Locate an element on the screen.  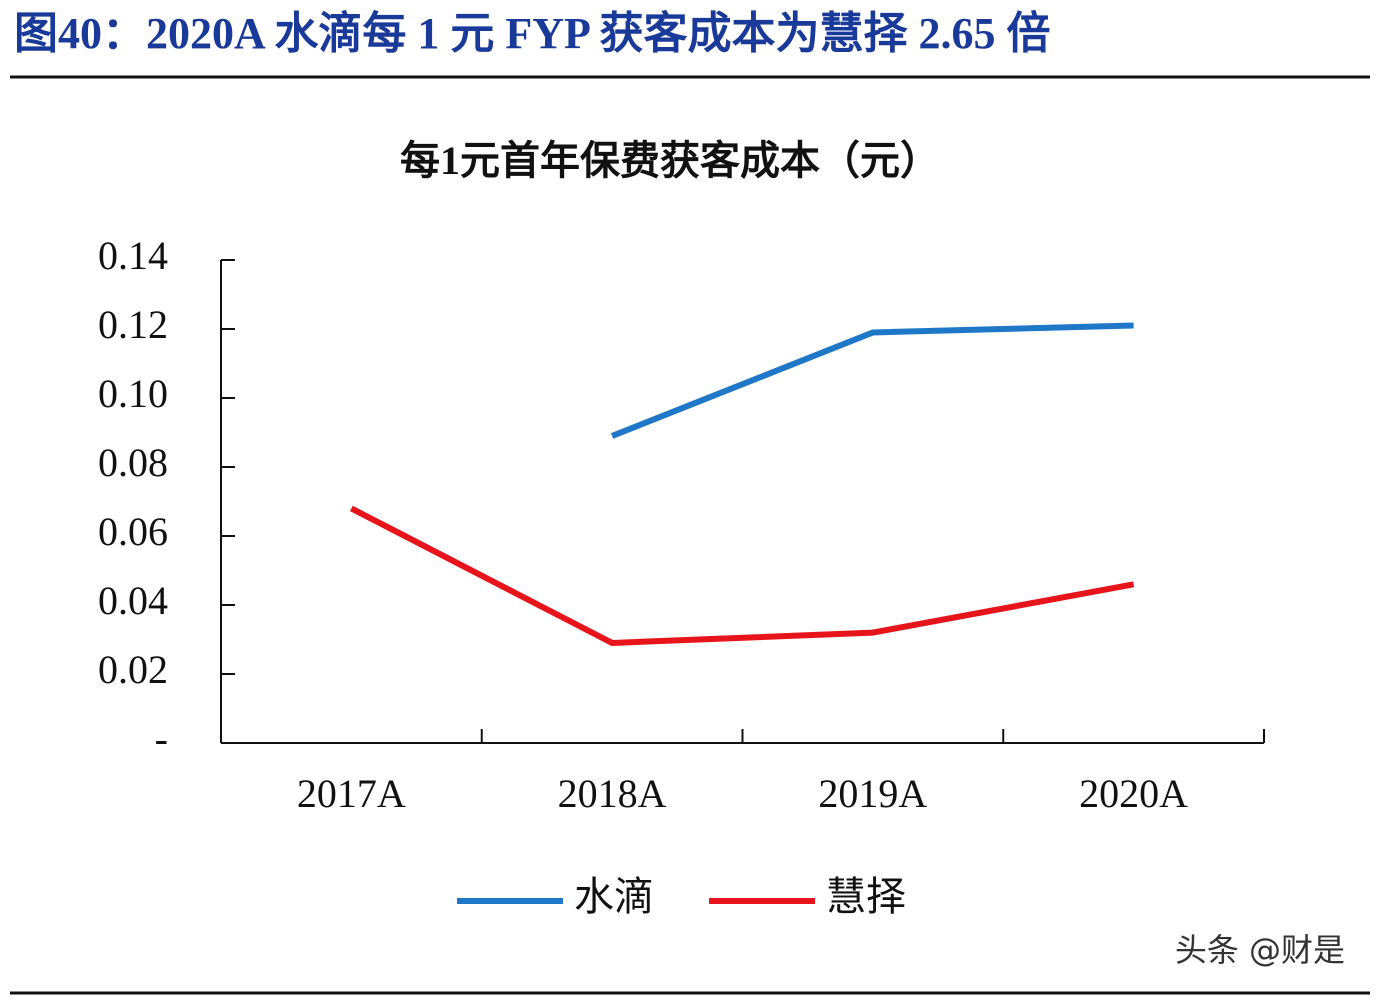
x-tick-label: 2019A is located at coordinates (872, 793).